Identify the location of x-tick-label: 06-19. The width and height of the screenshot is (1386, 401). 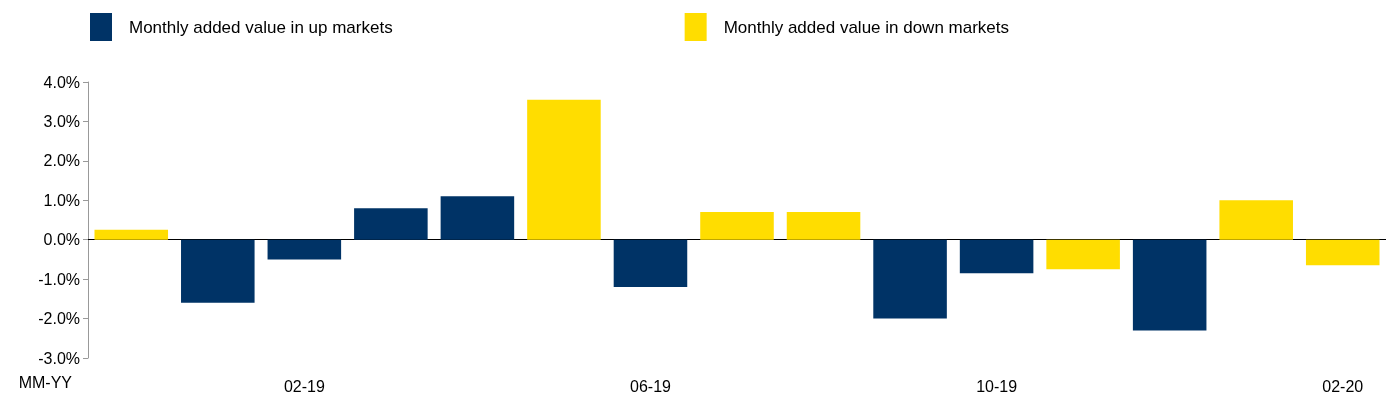
(651, 386).